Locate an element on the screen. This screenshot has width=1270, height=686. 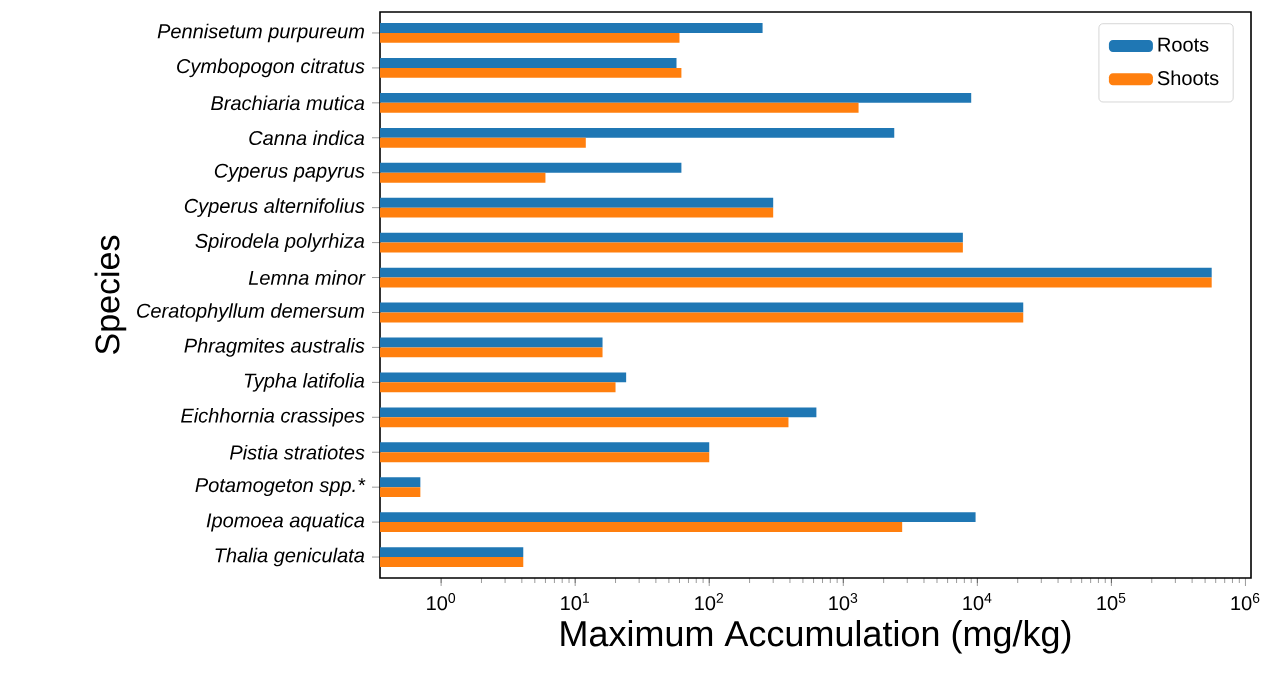
y-tick-label: Spirodela polyrhiza is located at coordinates (280, 242).